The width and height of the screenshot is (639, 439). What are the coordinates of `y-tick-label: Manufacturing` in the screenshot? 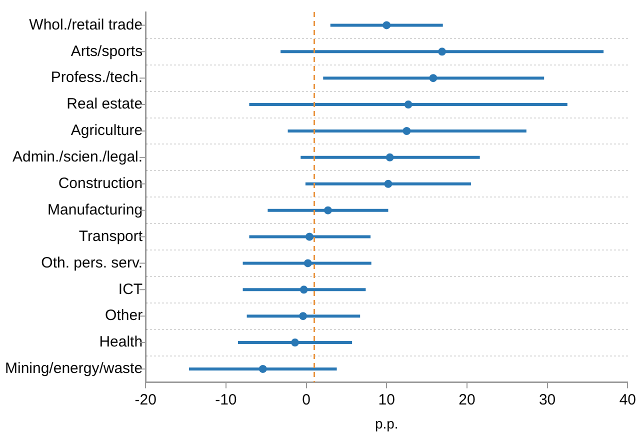 It's located at (95, 209).